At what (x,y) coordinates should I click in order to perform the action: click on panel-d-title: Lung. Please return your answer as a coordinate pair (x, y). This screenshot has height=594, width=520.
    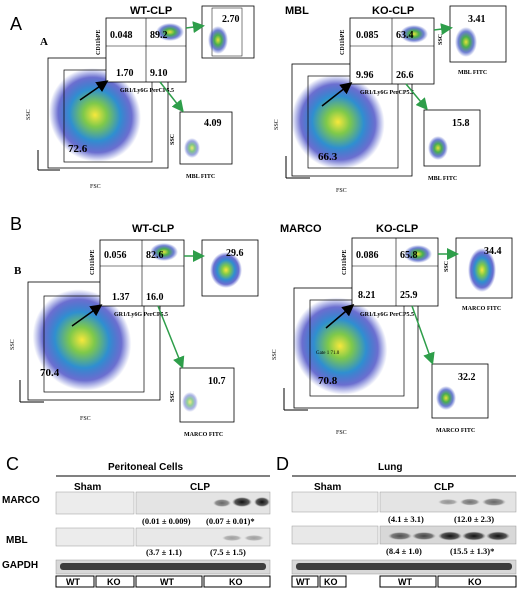
    Looking at the image, I should click on (390, 467).